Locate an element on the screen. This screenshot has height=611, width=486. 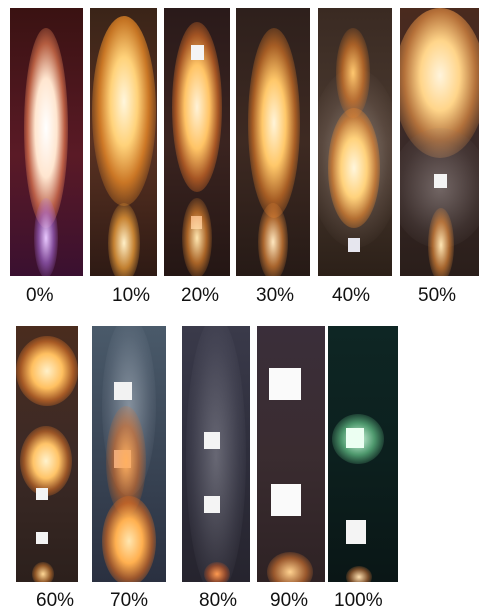
panel-label-100: 100% is located at coordinates (358, 600).